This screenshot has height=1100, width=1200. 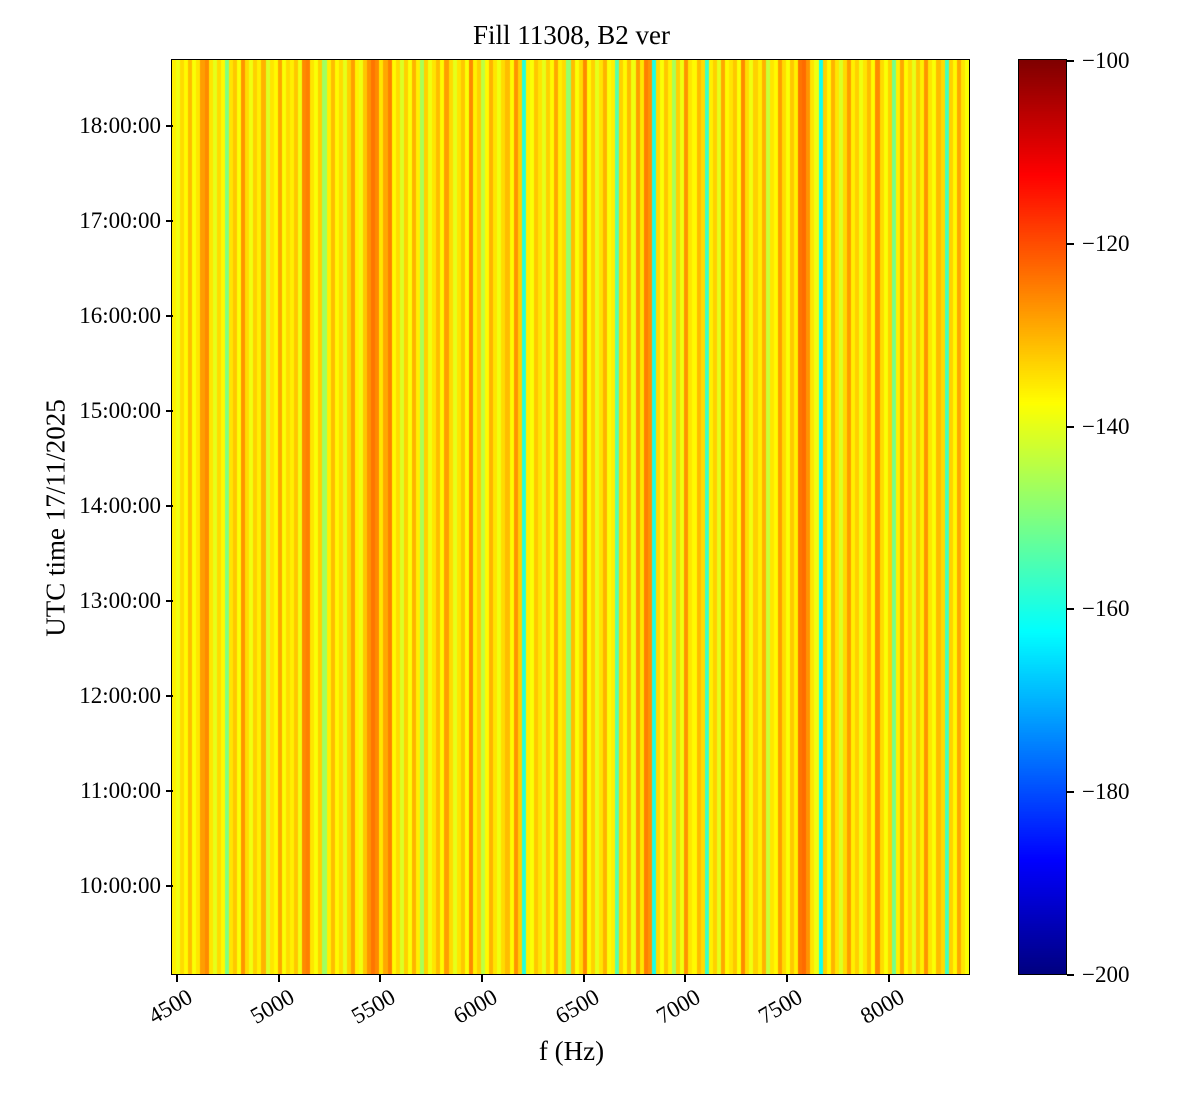 What do you see at coordinates (120, 506) in the screenshot?
I see `y-tick-label: 14:00:00` at bounding box center [120, 506].